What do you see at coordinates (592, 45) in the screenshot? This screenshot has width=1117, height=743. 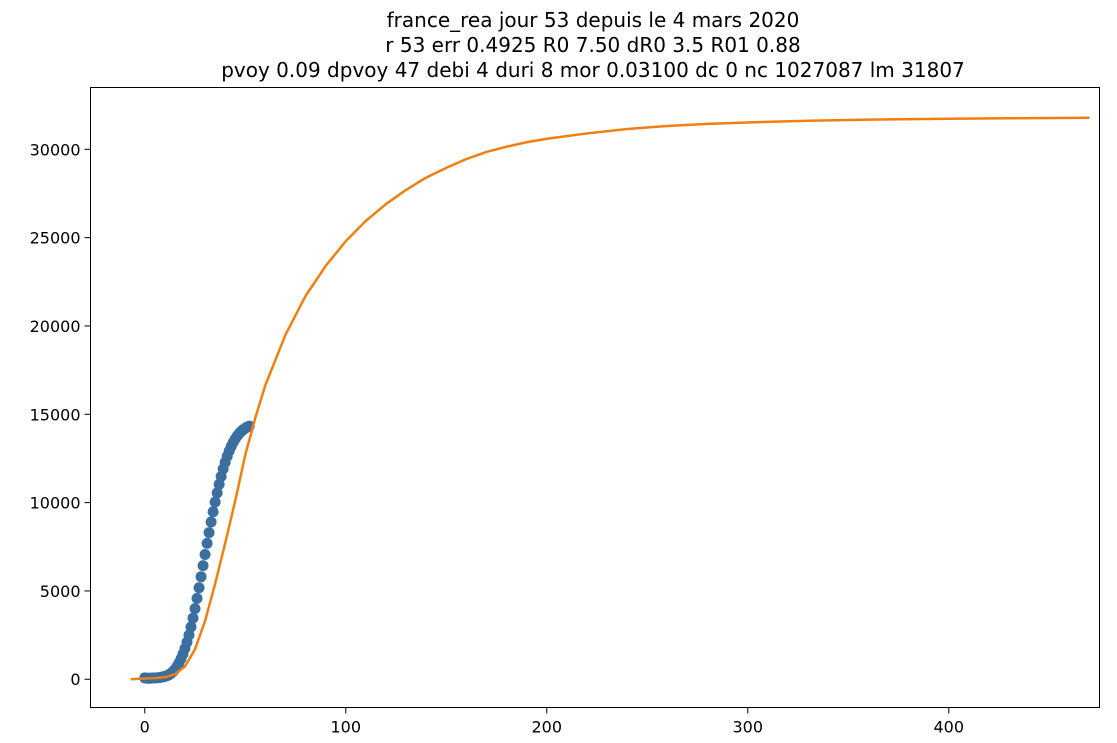 I see `chart-title-line-2: r 53 err 0.4925 R0 7.50 dR0 3.5 R01 0.88` at bounding box center [592, 45].